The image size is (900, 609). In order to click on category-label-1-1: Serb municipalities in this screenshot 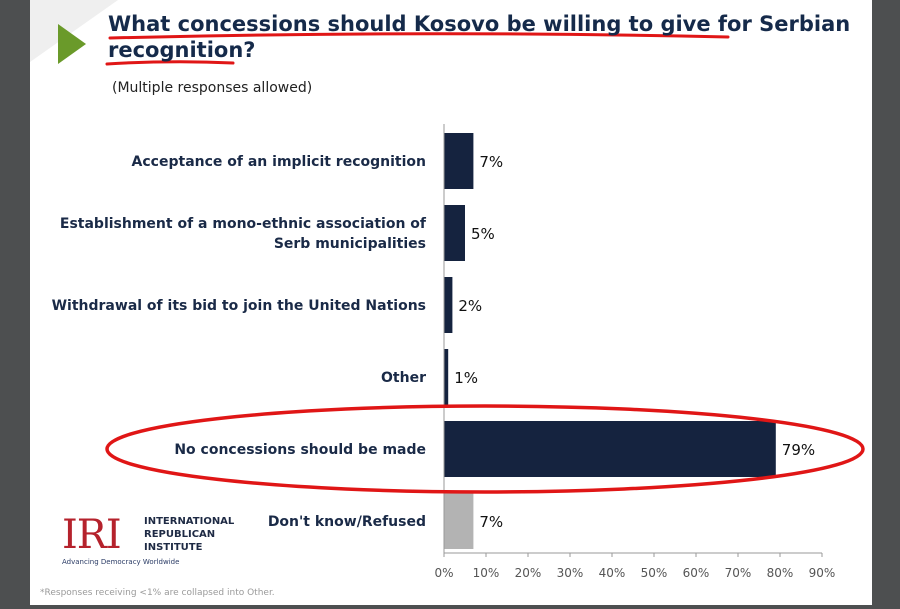, I will do `click(350, 244)`.